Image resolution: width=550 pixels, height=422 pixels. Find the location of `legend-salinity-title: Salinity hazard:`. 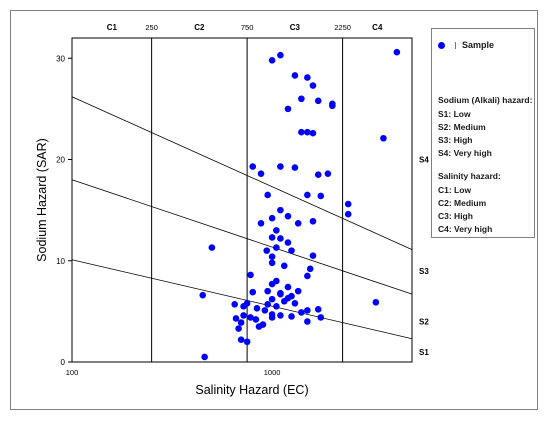

legend-salinity-title: Salinity hazard: is located at coordinates (469, 176).